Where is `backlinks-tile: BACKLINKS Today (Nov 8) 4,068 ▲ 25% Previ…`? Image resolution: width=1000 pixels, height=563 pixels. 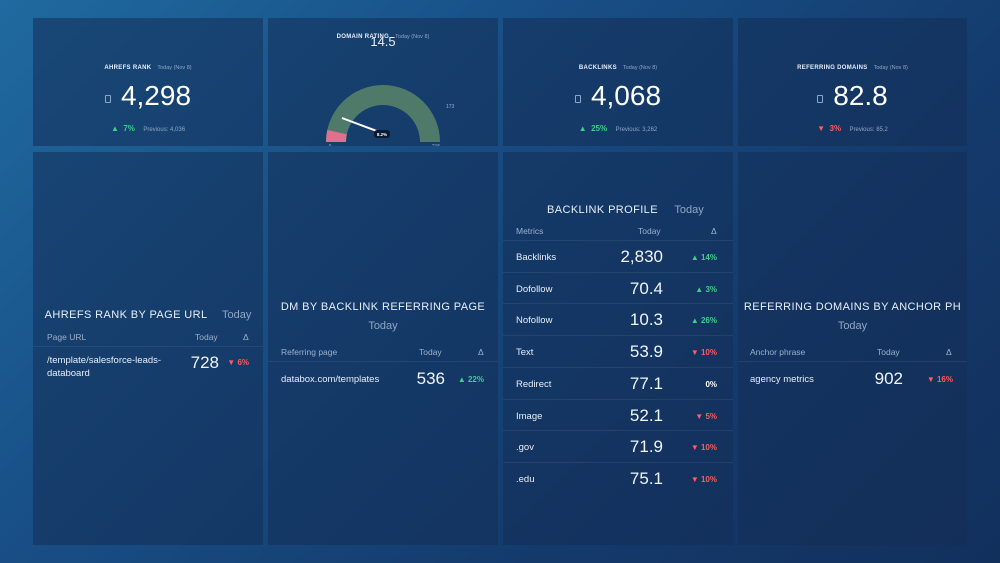 backlinks-tile: BACKLINKS Today (Nov 8) 4,068 ▲ 25% Previ… is located at coordinates (618, 82).